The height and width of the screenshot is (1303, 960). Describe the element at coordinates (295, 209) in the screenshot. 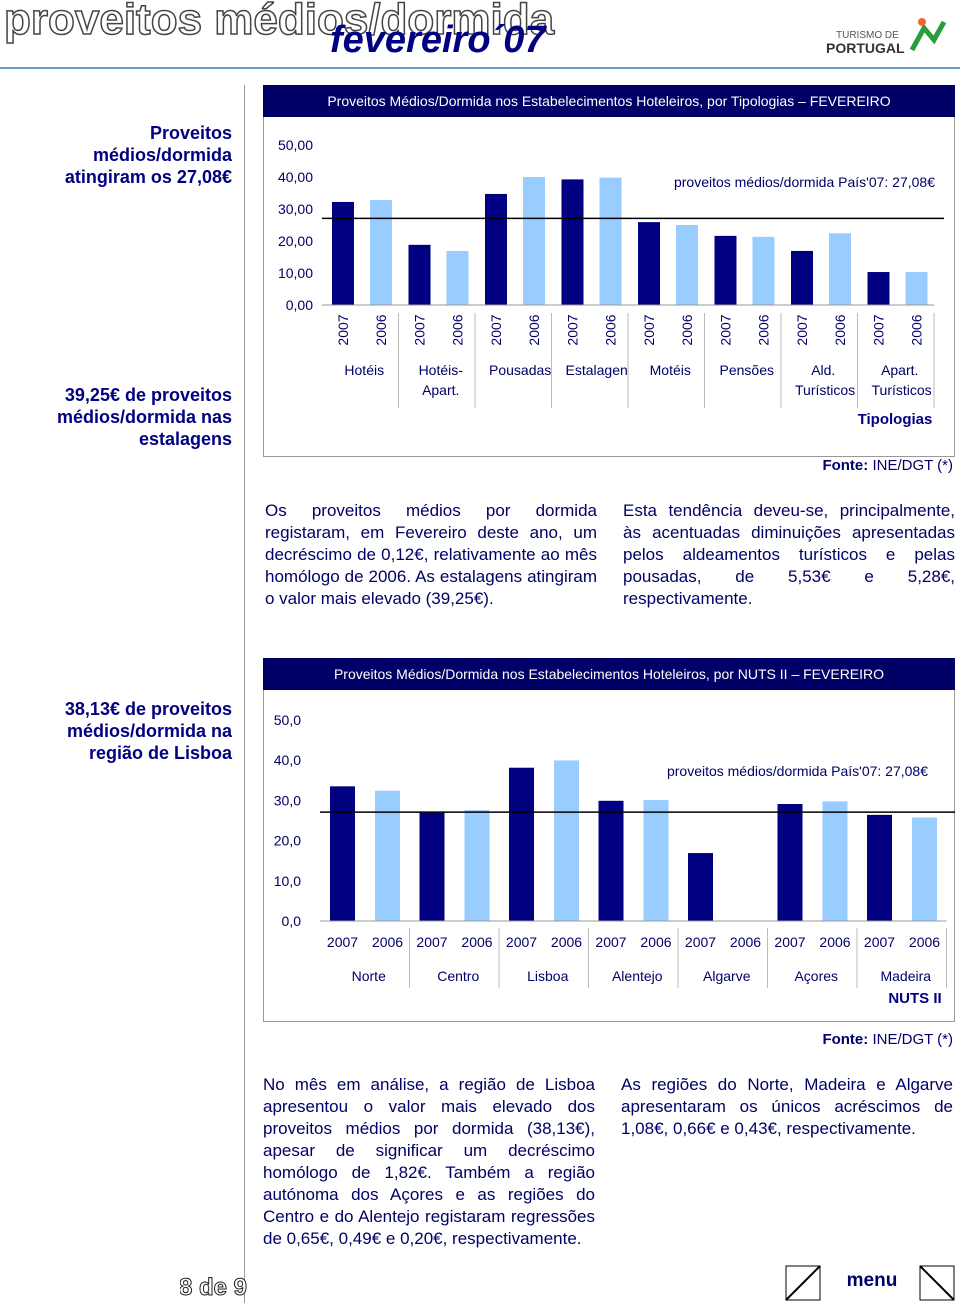

I see `y-tick-label: 30,00` at that location.